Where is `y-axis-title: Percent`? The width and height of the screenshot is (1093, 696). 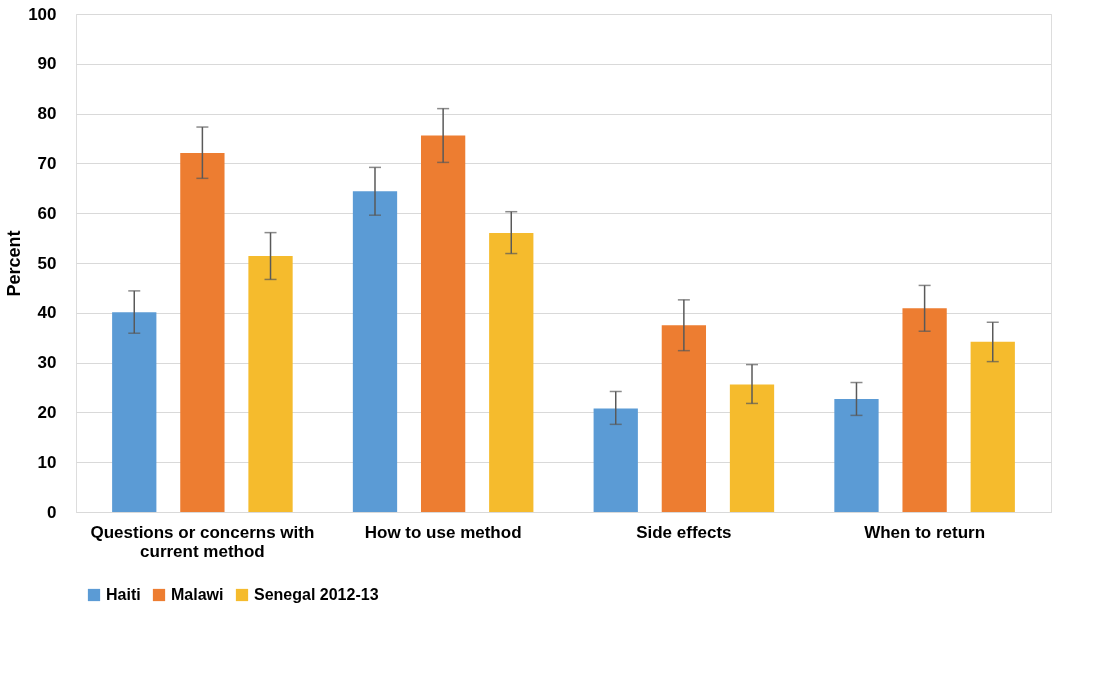
y-axis-title: Percent is located at coordinates (14, 263).